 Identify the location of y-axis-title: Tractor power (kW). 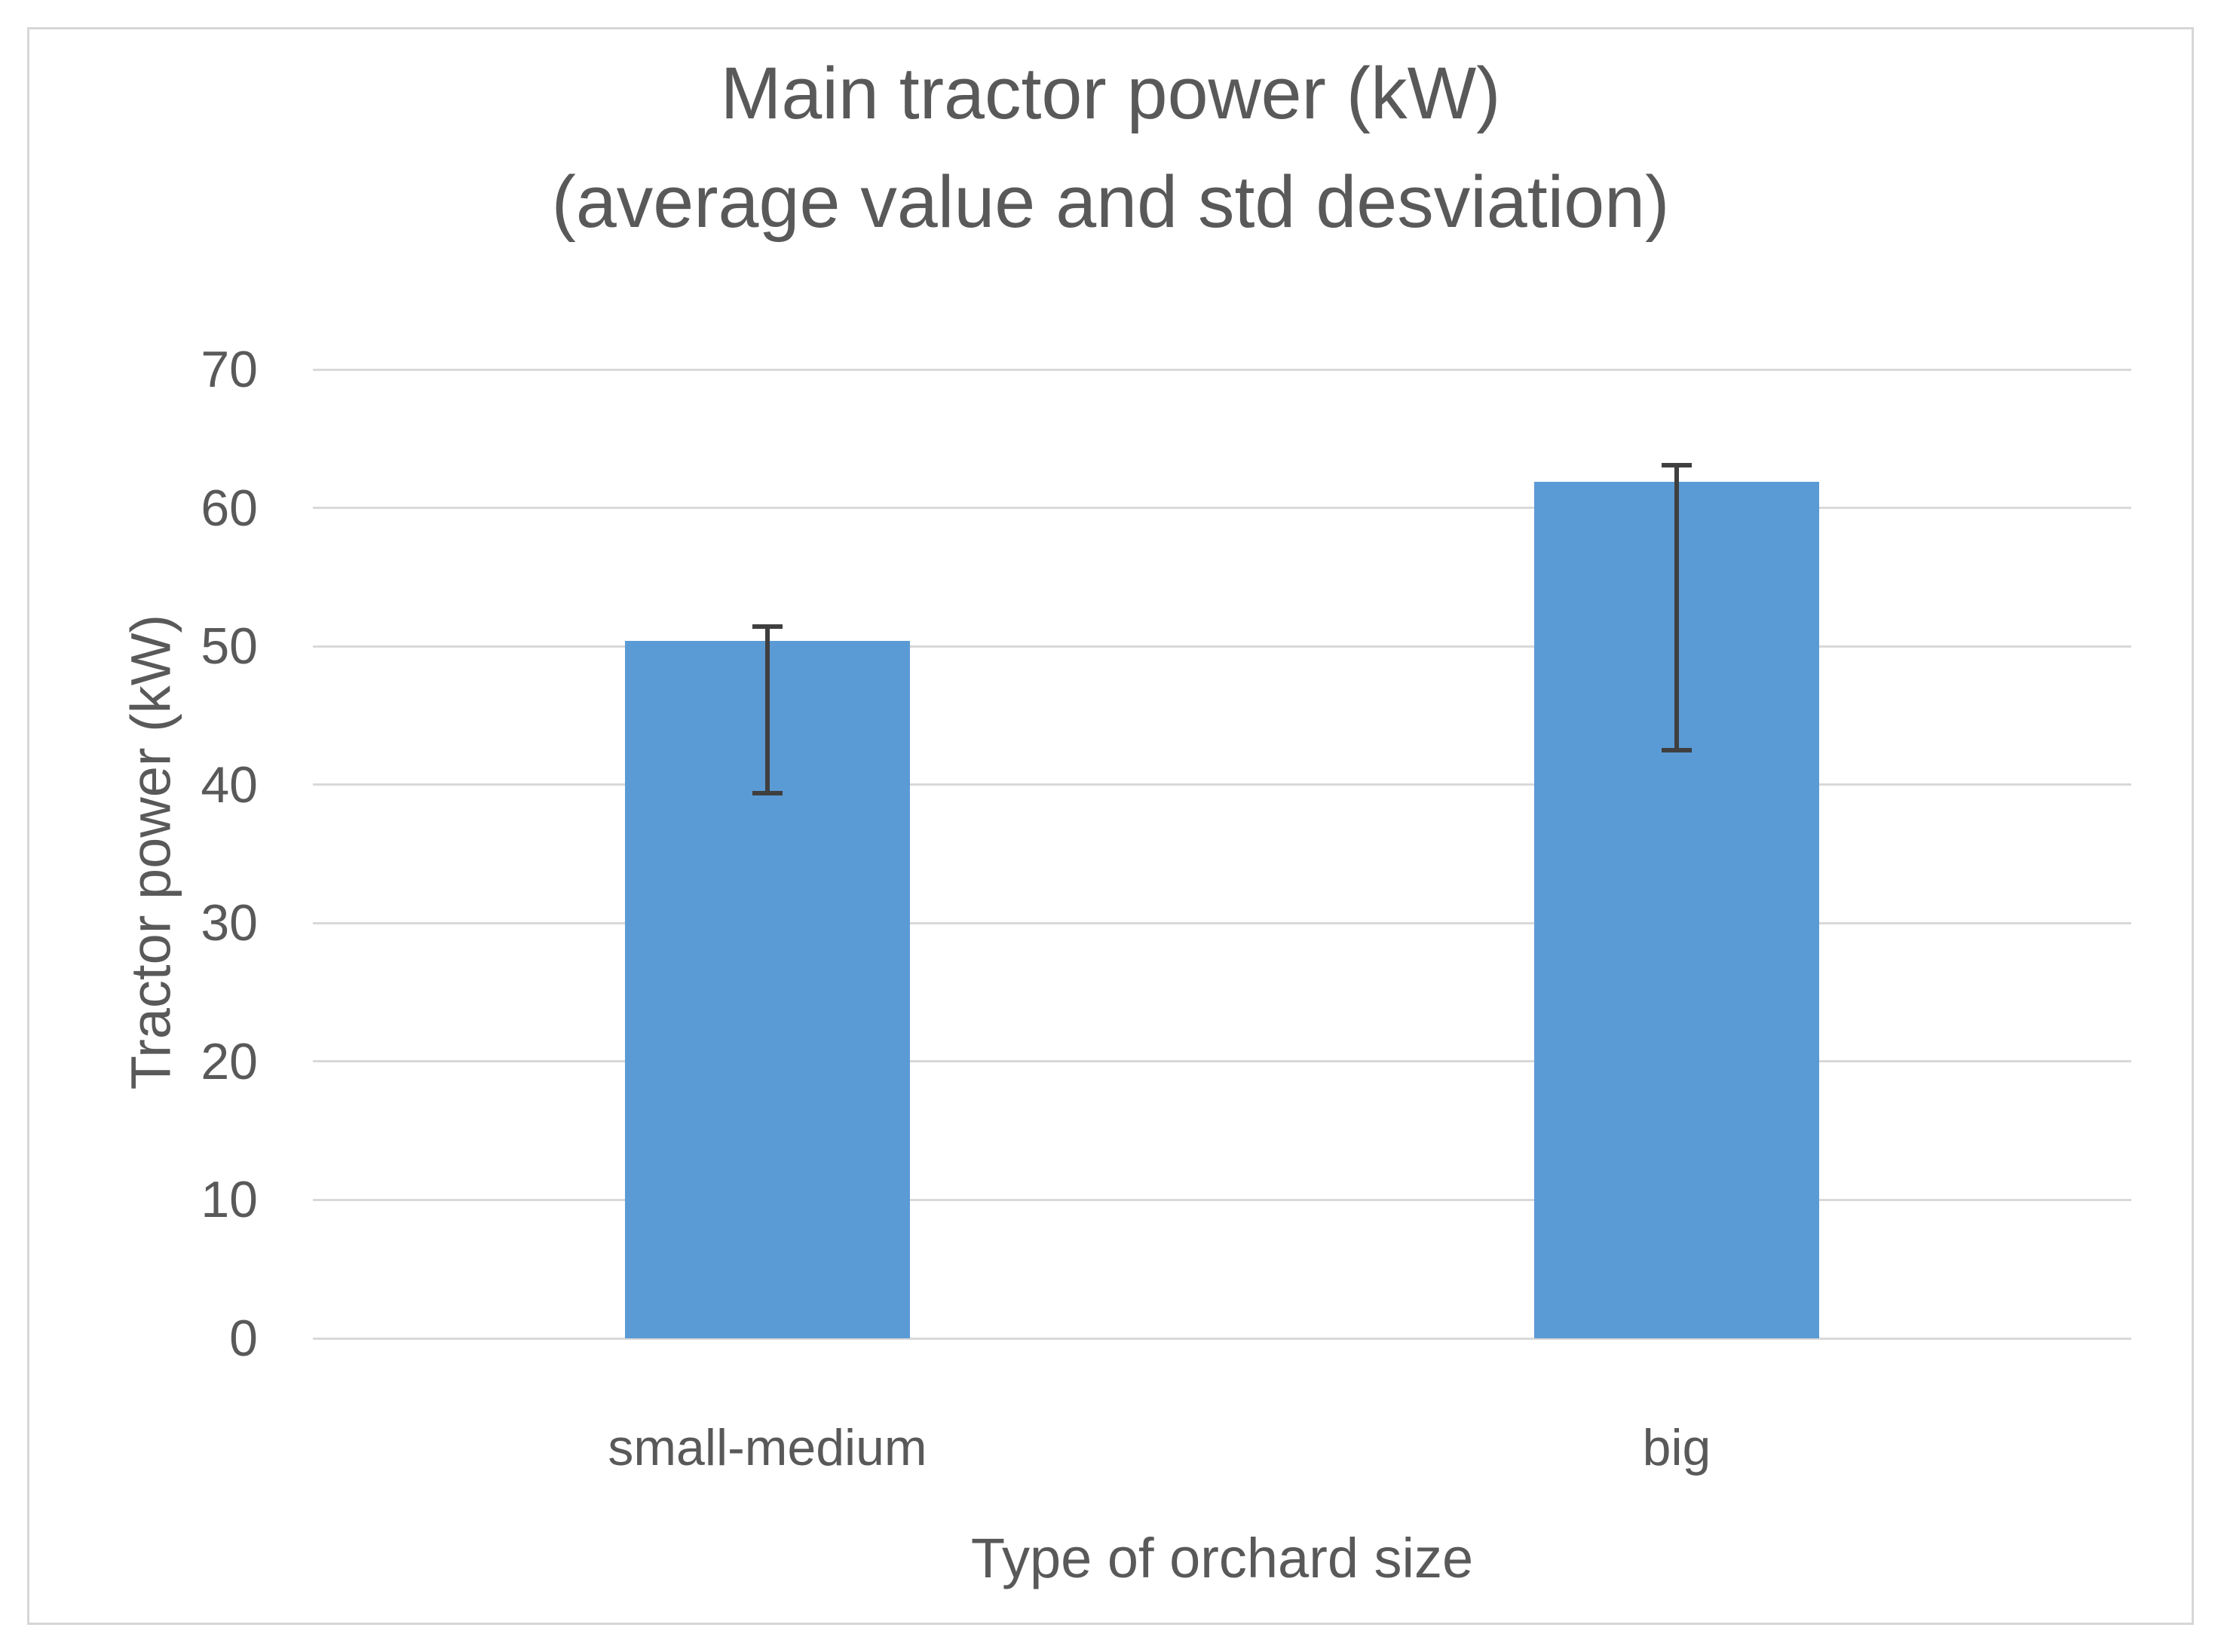
(150, 852).